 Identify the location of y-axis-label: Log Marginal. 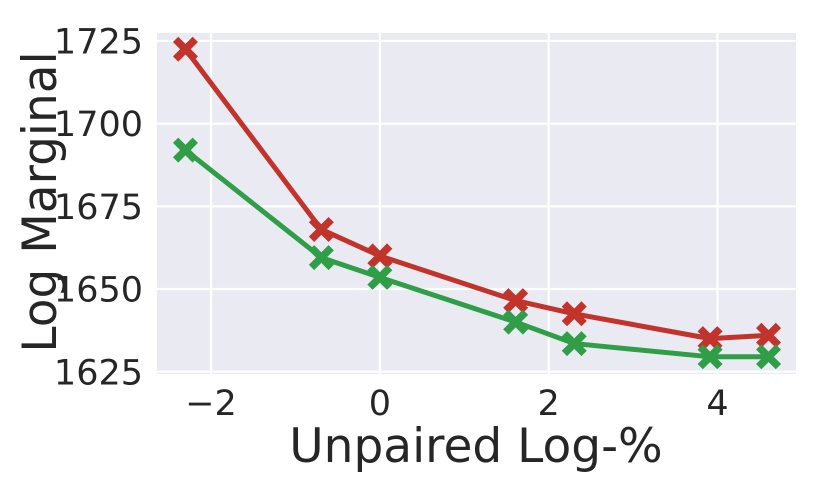
(40, 201).